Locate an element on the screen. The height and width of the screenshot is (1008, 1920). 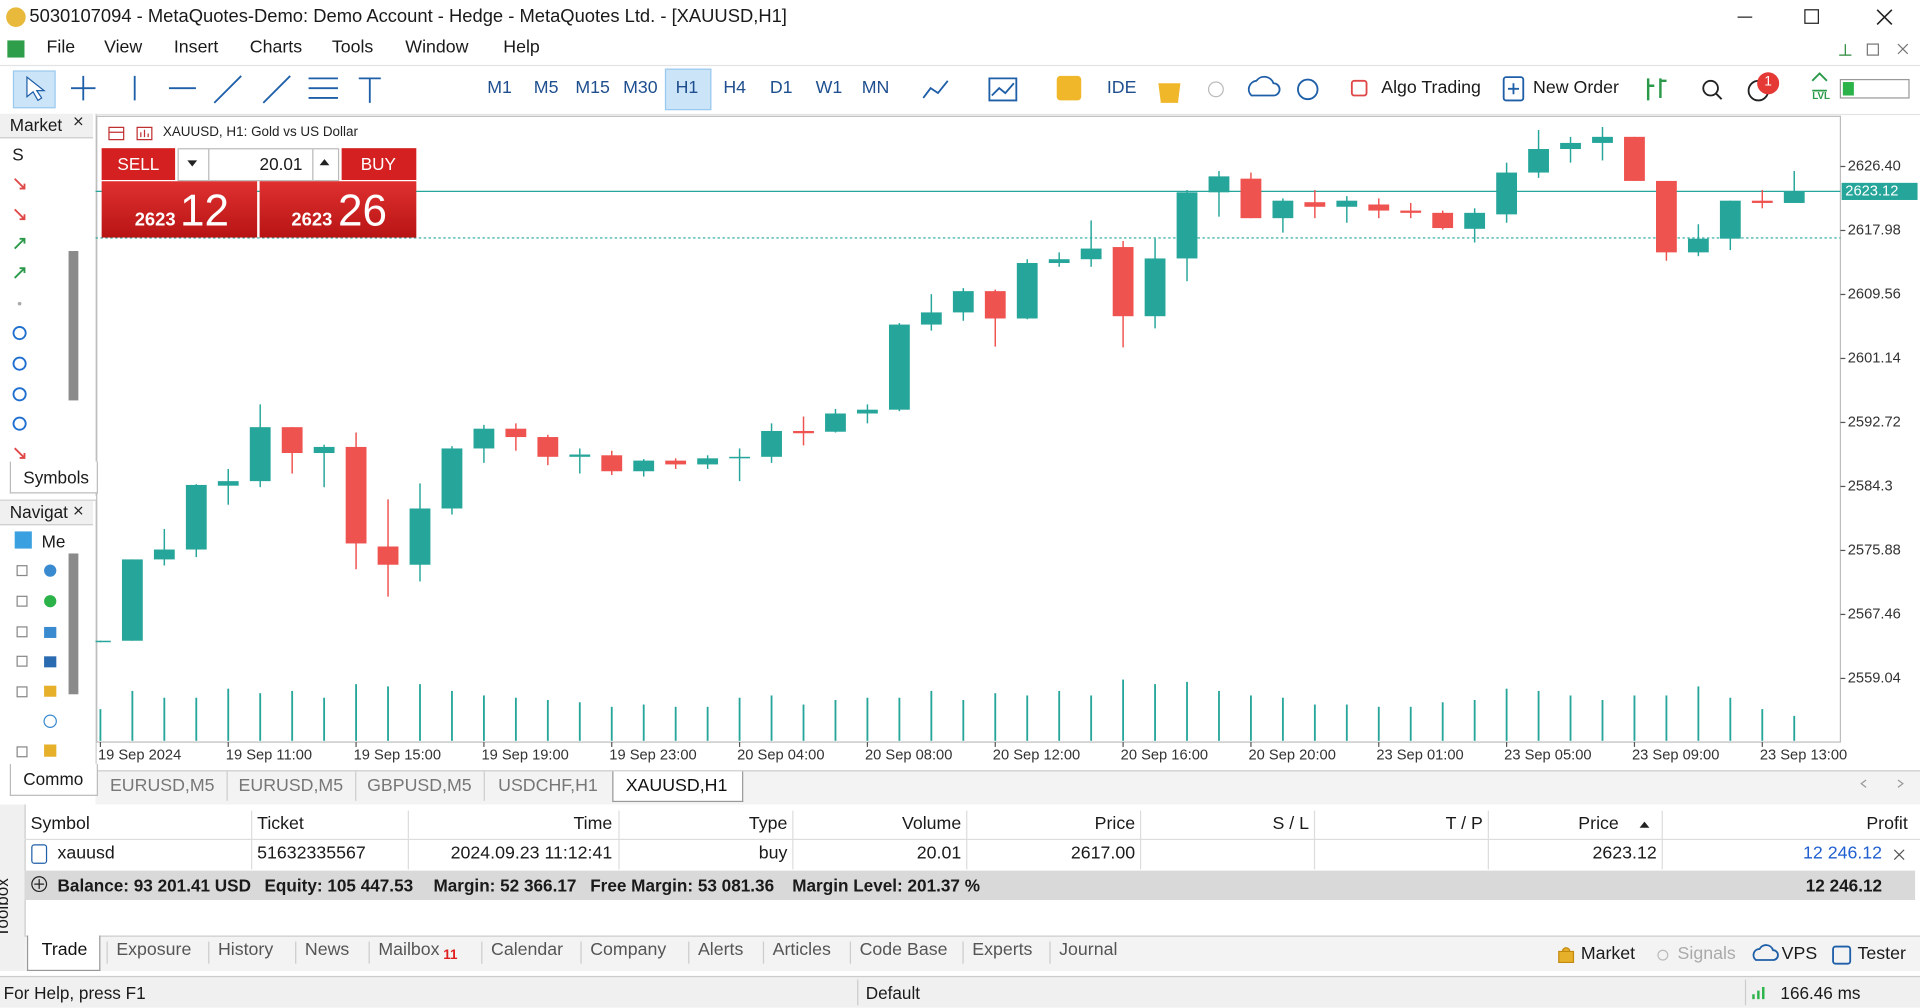
tab-separator is located at coordinates (296, 952).